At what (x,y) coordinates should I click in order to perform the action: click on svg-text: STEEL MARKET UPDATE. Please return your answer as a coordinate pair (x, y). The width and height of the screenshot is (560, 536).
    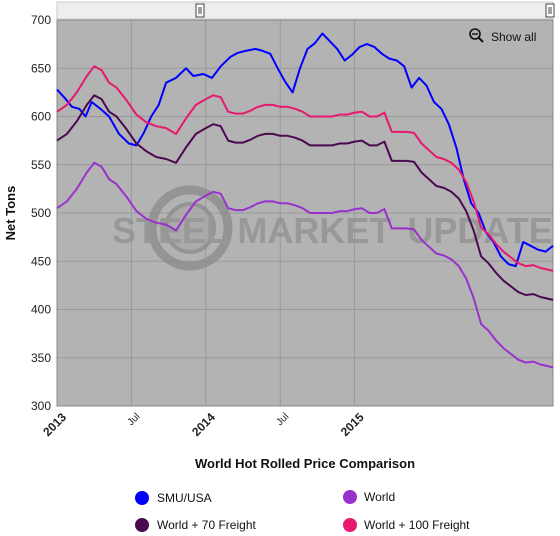
    Looking at the image, I should click on (332, 230).